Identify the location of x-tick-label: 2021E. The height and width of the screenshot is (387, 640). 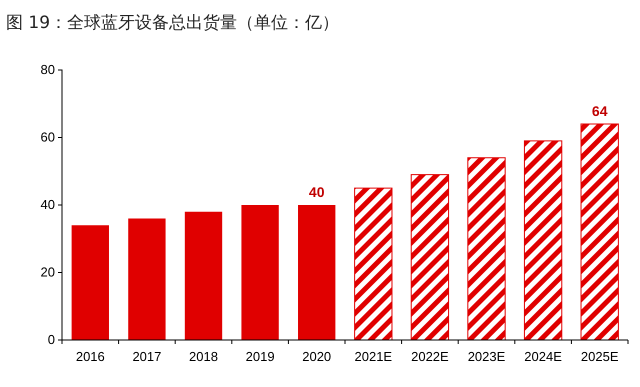
(373, 356).